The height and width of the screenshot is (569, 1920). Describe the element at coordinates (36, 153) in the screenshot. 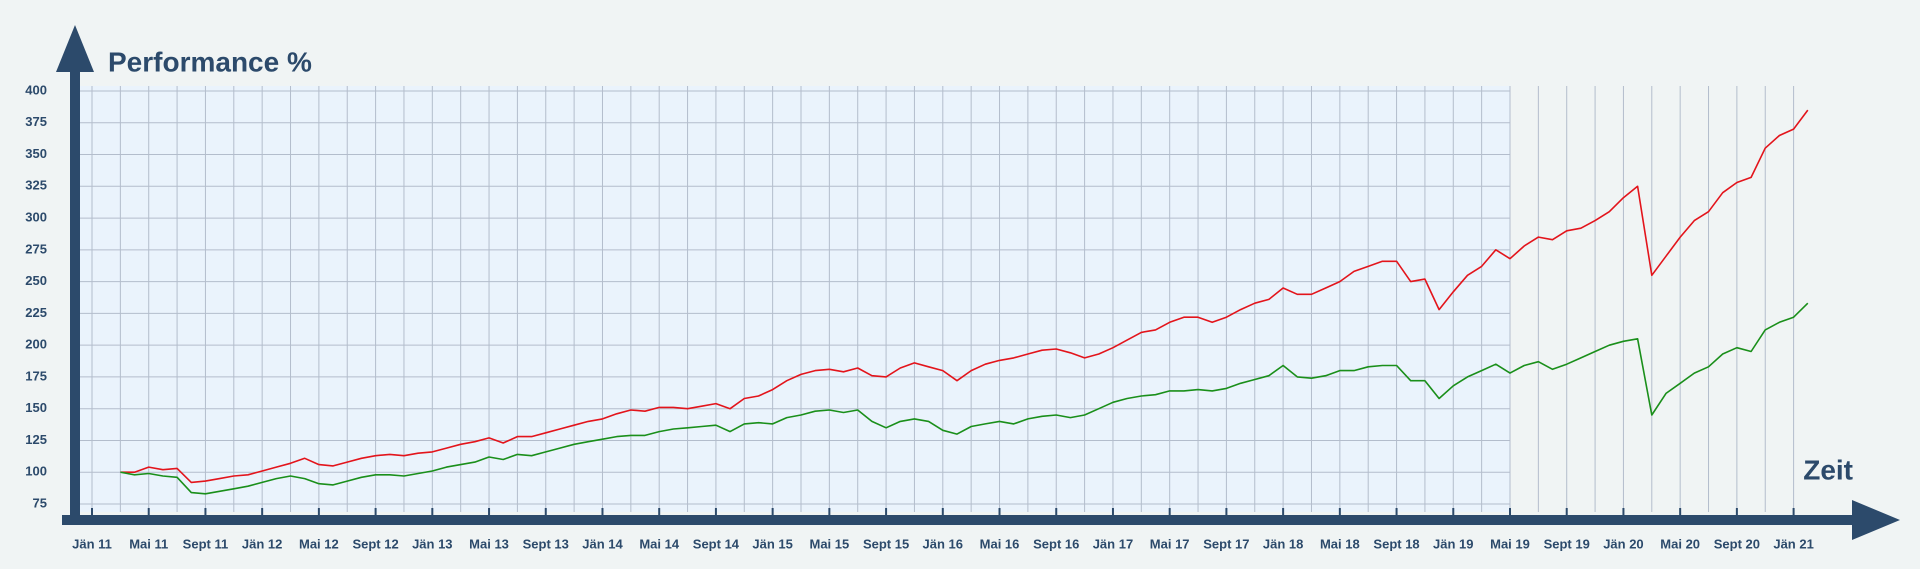

I see `y-tick-label: 350` at that location.